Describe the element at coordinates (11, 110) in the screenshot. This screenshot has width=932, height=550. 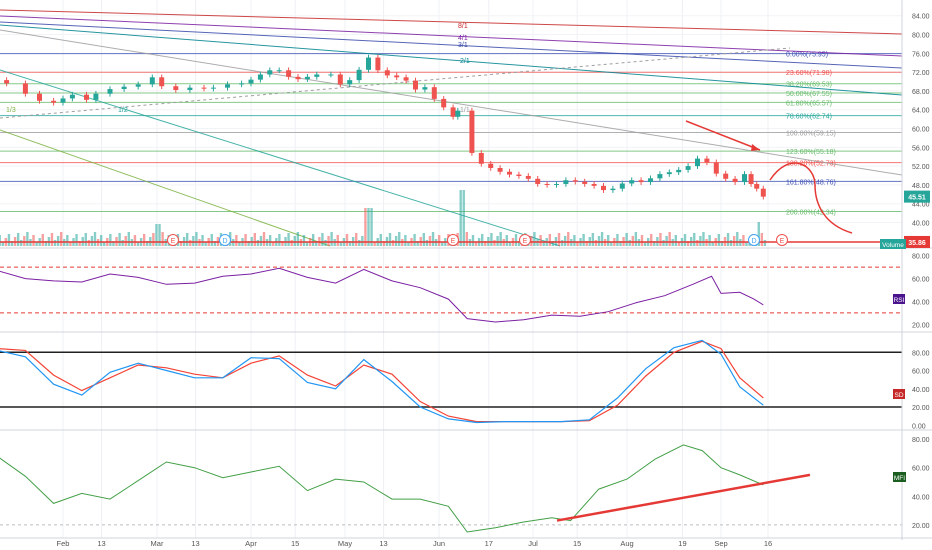
I see `gann-fan-label: 1/3` at that location.